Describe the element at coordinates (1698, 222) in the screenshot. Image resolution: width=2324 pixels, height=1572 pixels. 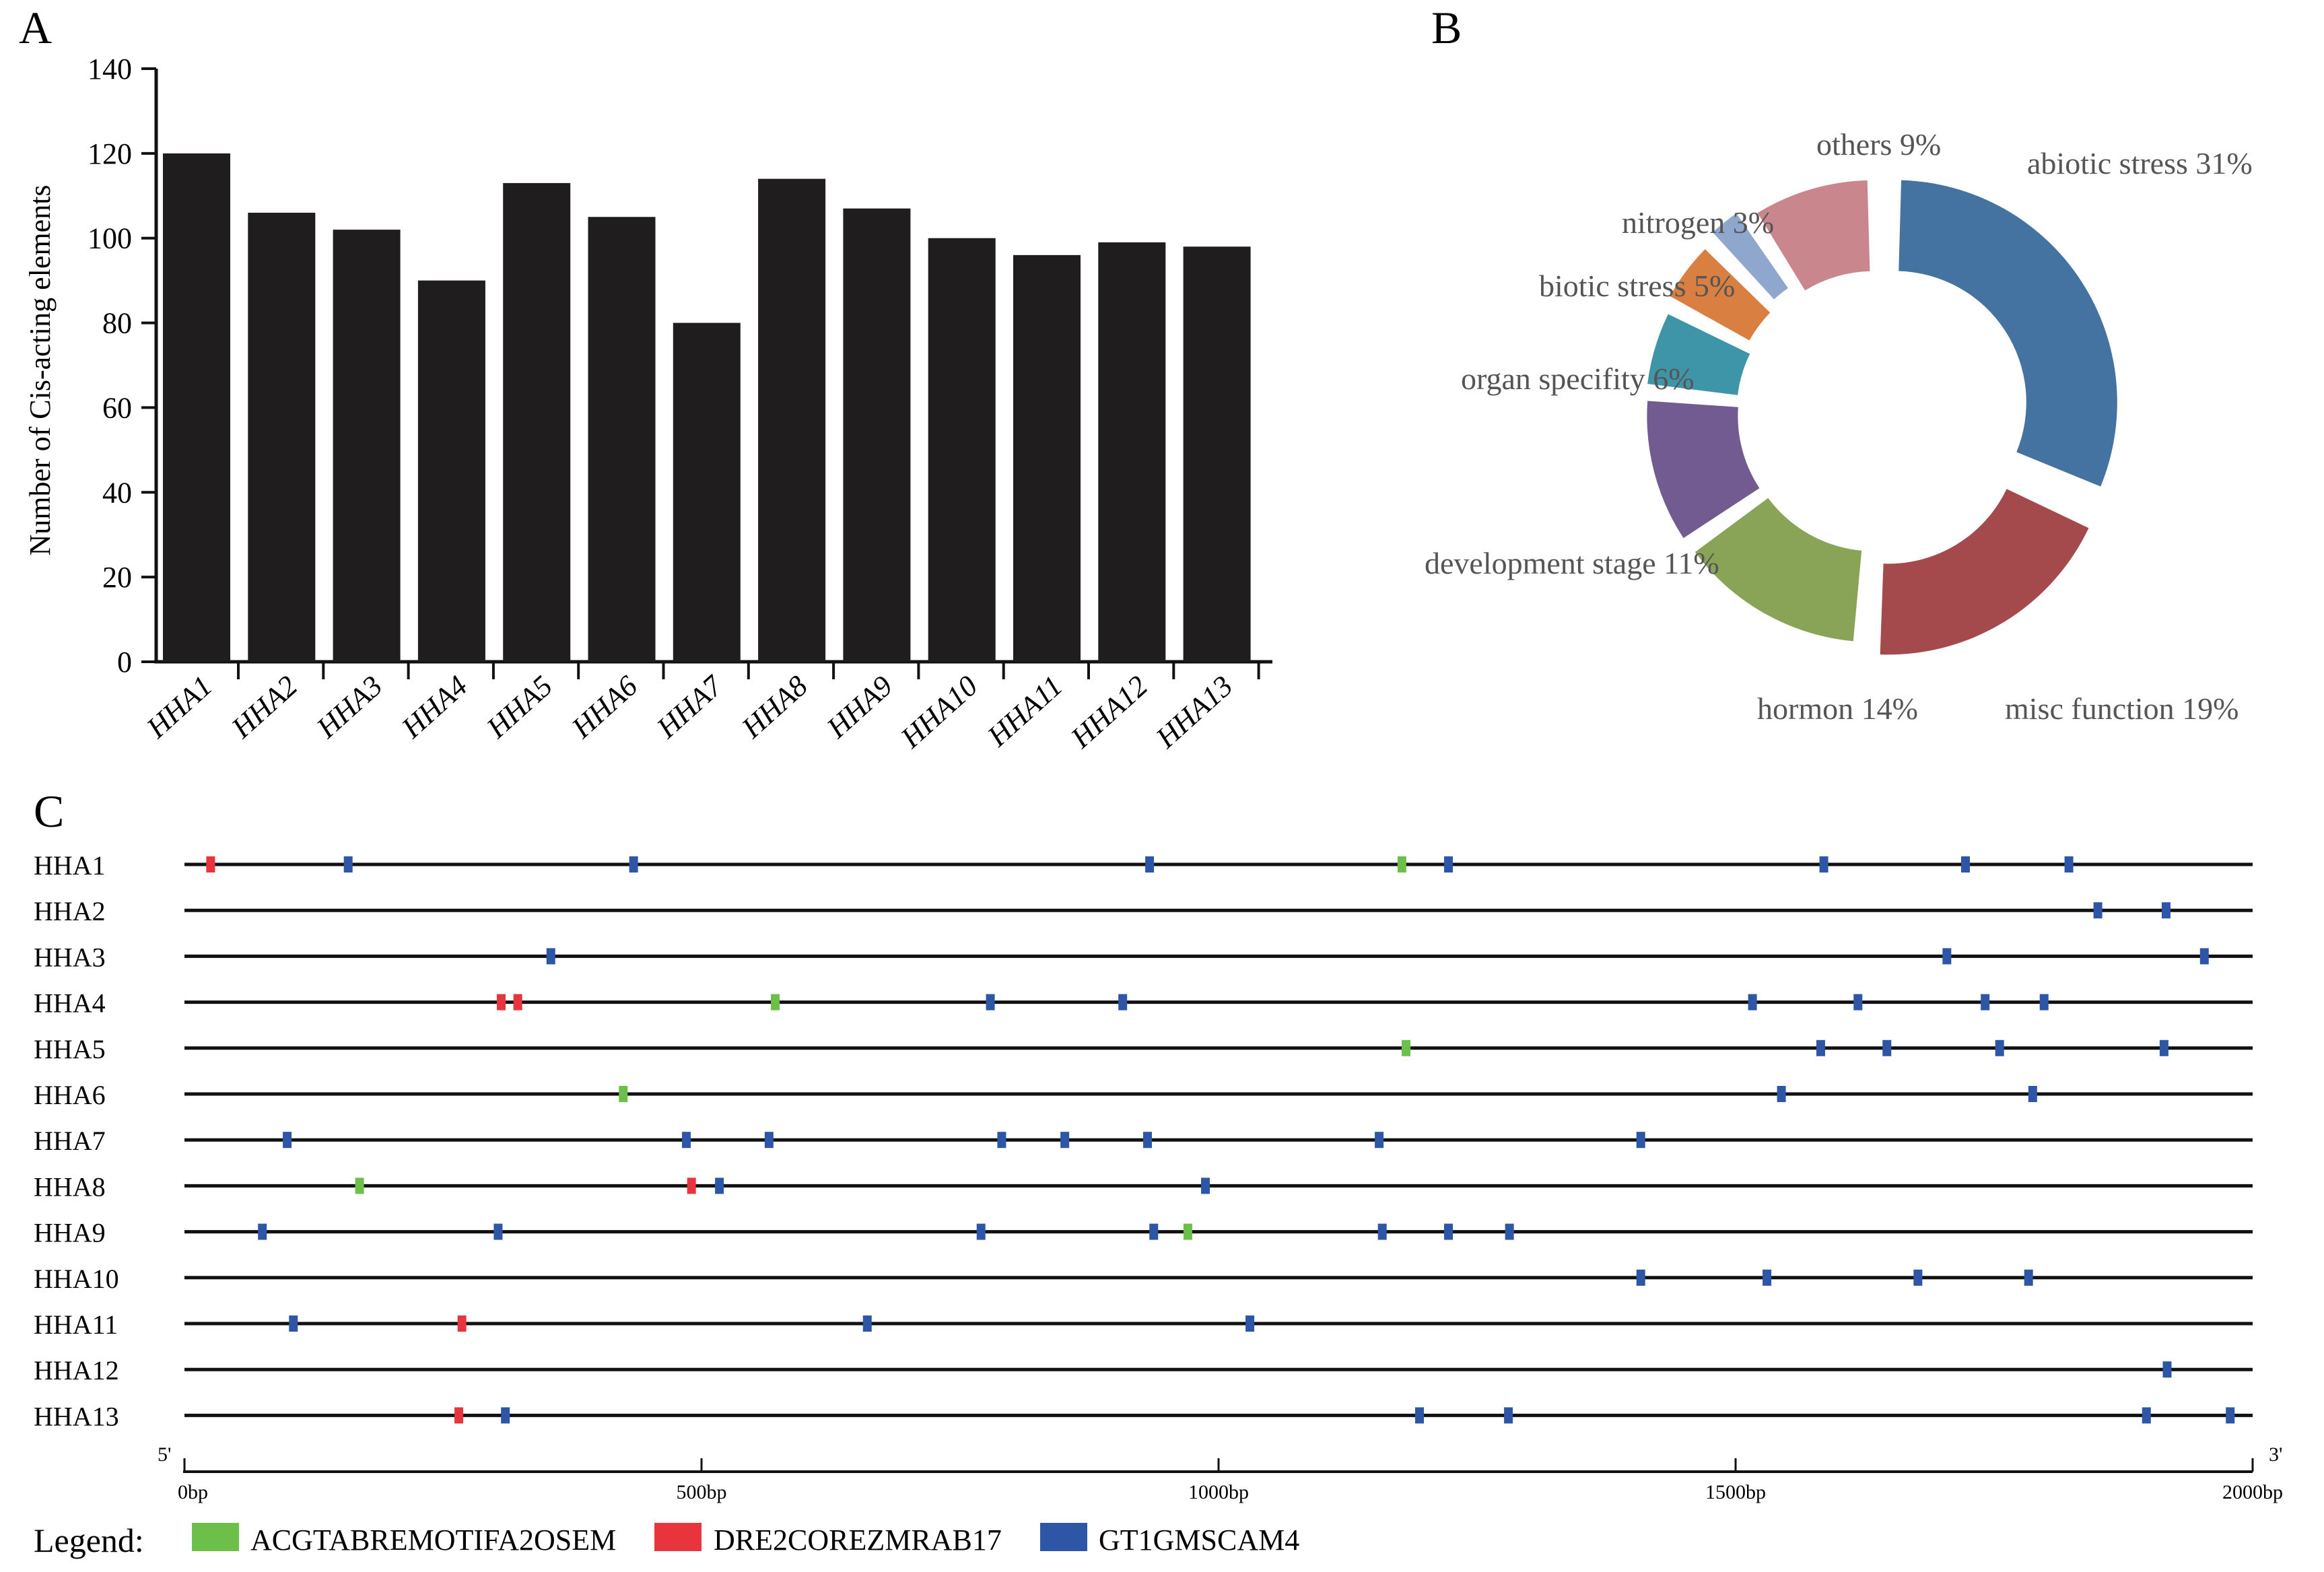
I see `label-nitrogen: nitrogen 3%` at that location.